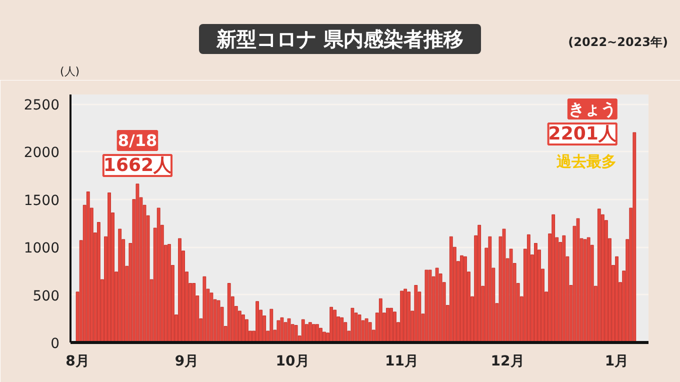  Describe the element at coordinates (293, 362) in the screenshot. I see `x-tick-label: 10月` at that location.